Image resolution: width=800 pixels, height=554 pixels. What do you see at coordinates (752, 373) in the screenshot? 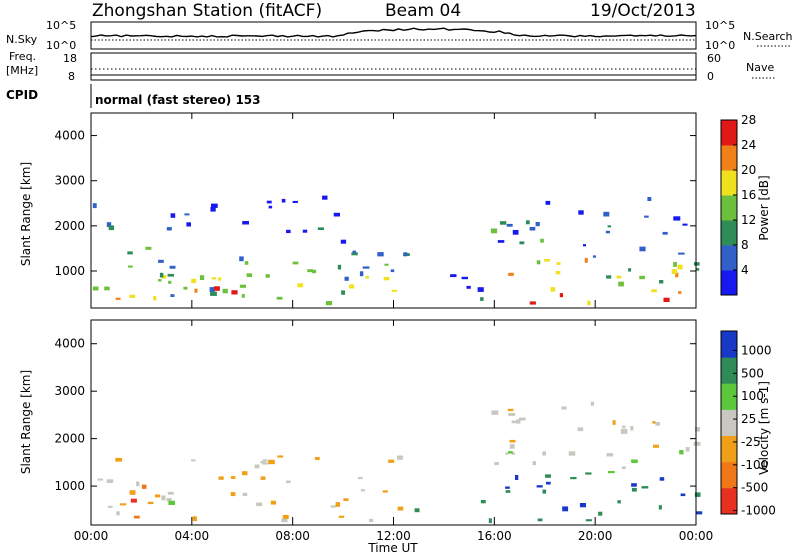
I see `colorbar-tick-label: 500` at bounding box center [752, 373].